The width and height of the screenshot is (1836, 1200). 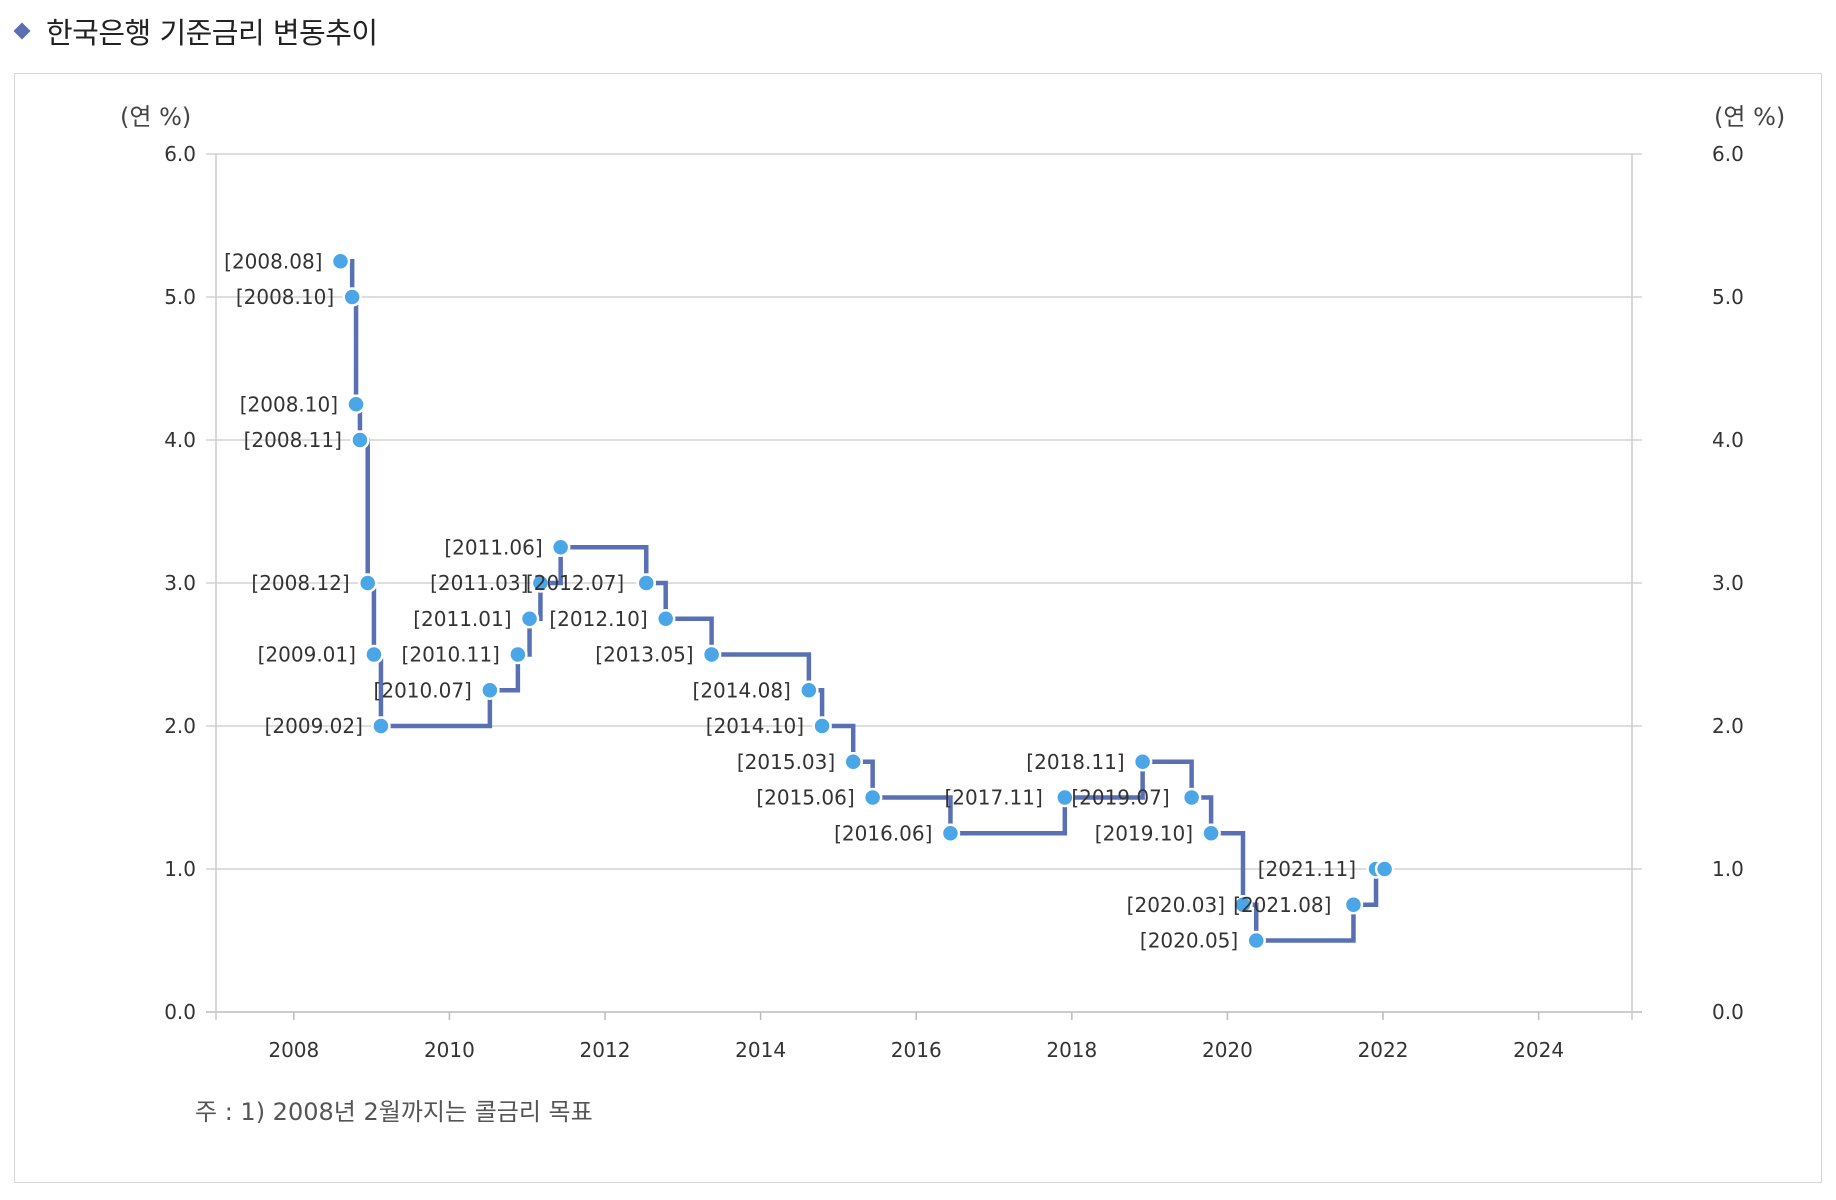 What do you see at coordinates (1728, 1012) in the screenshot?
I see `y-tick-label-right: 0.0` at bounding box center [1728, 1012].